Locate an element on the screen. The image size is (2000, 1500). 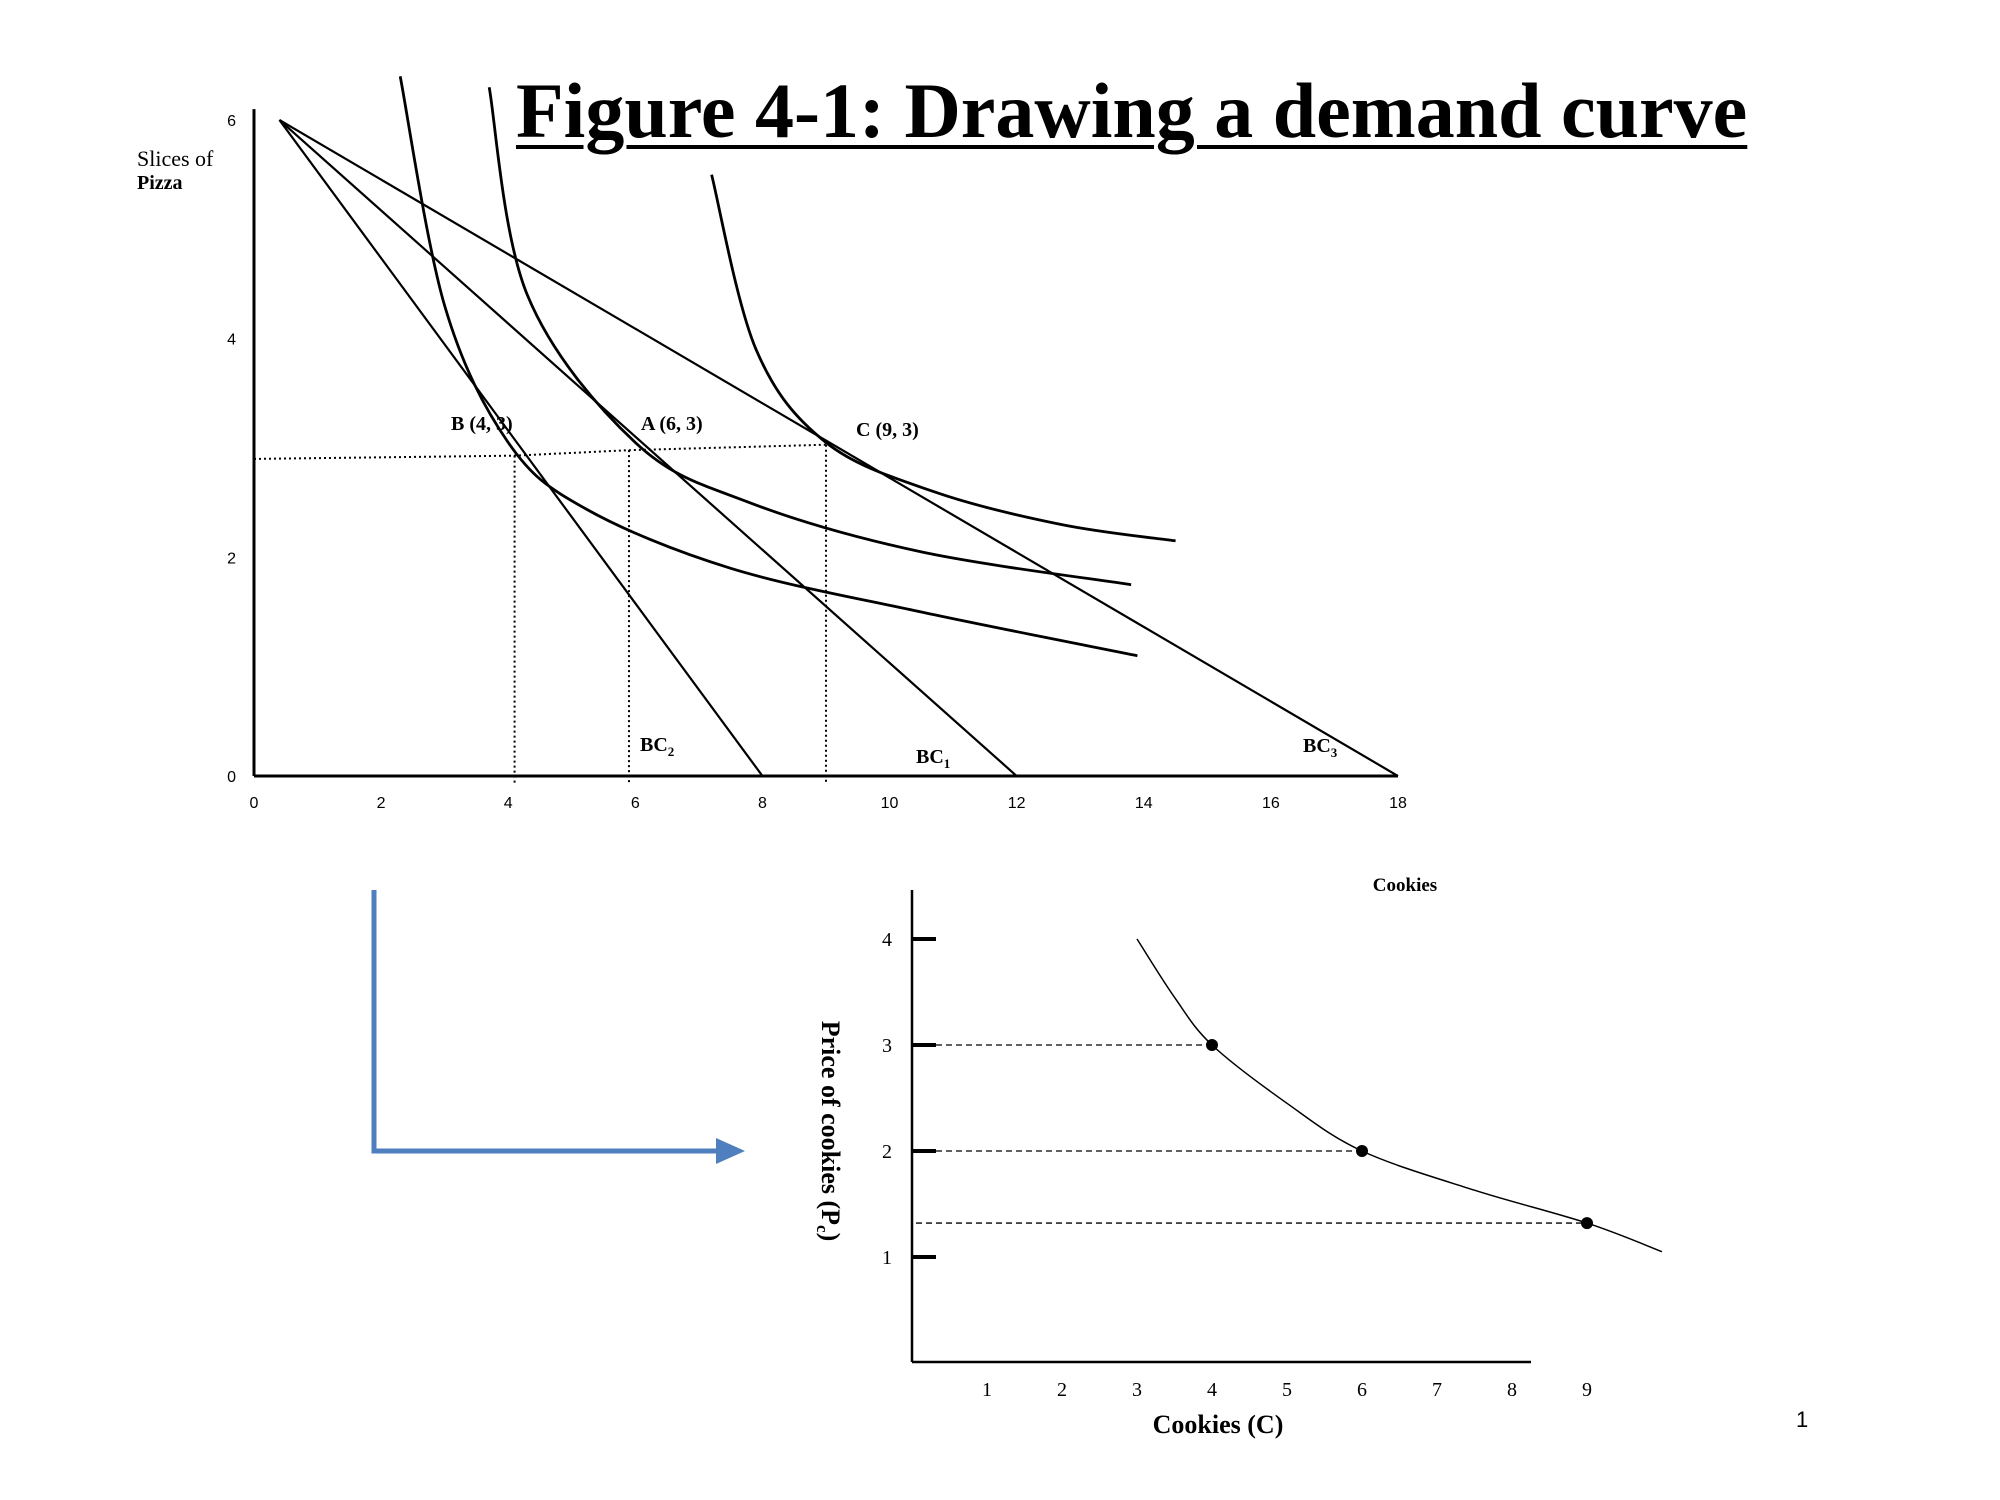
demand-x-tick-label: 9 is located at coordinates (1587, 1390).